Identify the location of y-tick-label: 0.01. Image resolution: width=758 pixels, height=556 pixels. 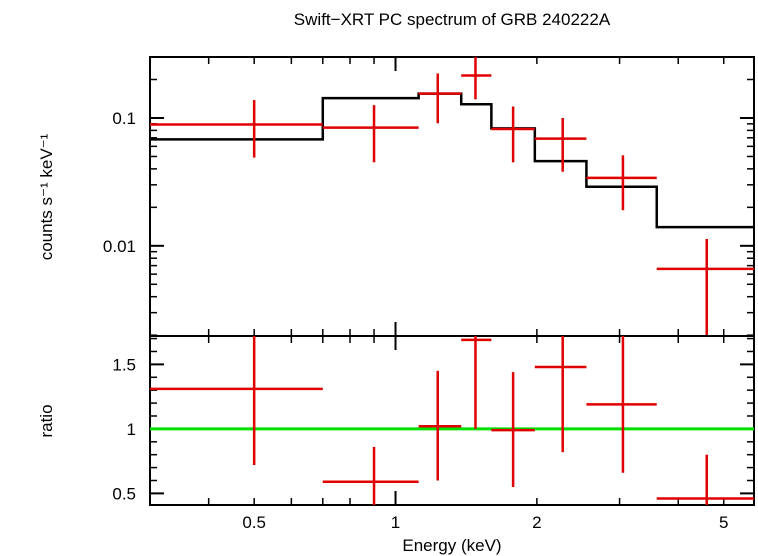
(119, 246).